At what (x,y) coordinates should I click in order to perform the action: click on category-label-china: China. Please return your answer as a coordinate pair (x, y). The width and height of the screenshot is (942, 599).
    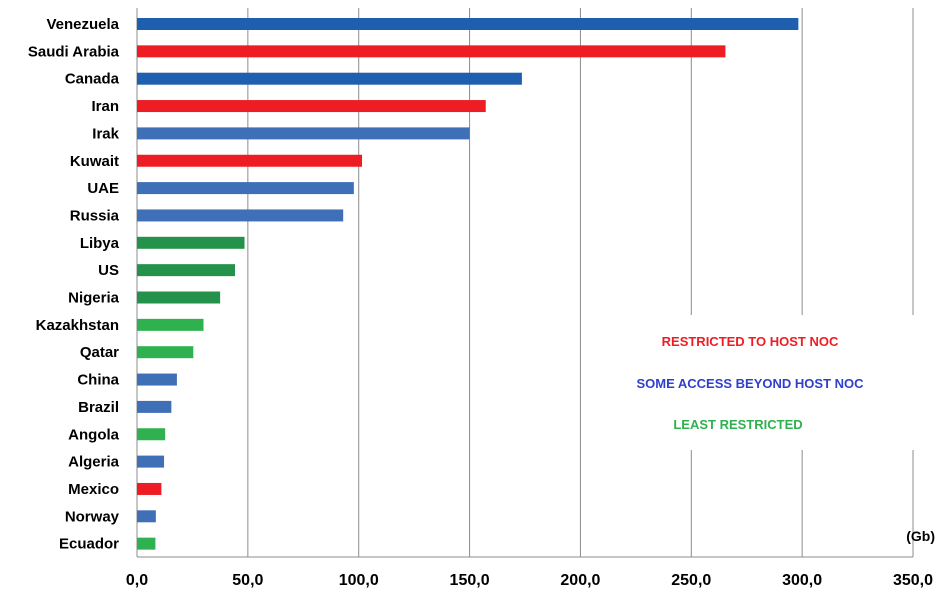
    Looking at the image, I should click on (98, 380).